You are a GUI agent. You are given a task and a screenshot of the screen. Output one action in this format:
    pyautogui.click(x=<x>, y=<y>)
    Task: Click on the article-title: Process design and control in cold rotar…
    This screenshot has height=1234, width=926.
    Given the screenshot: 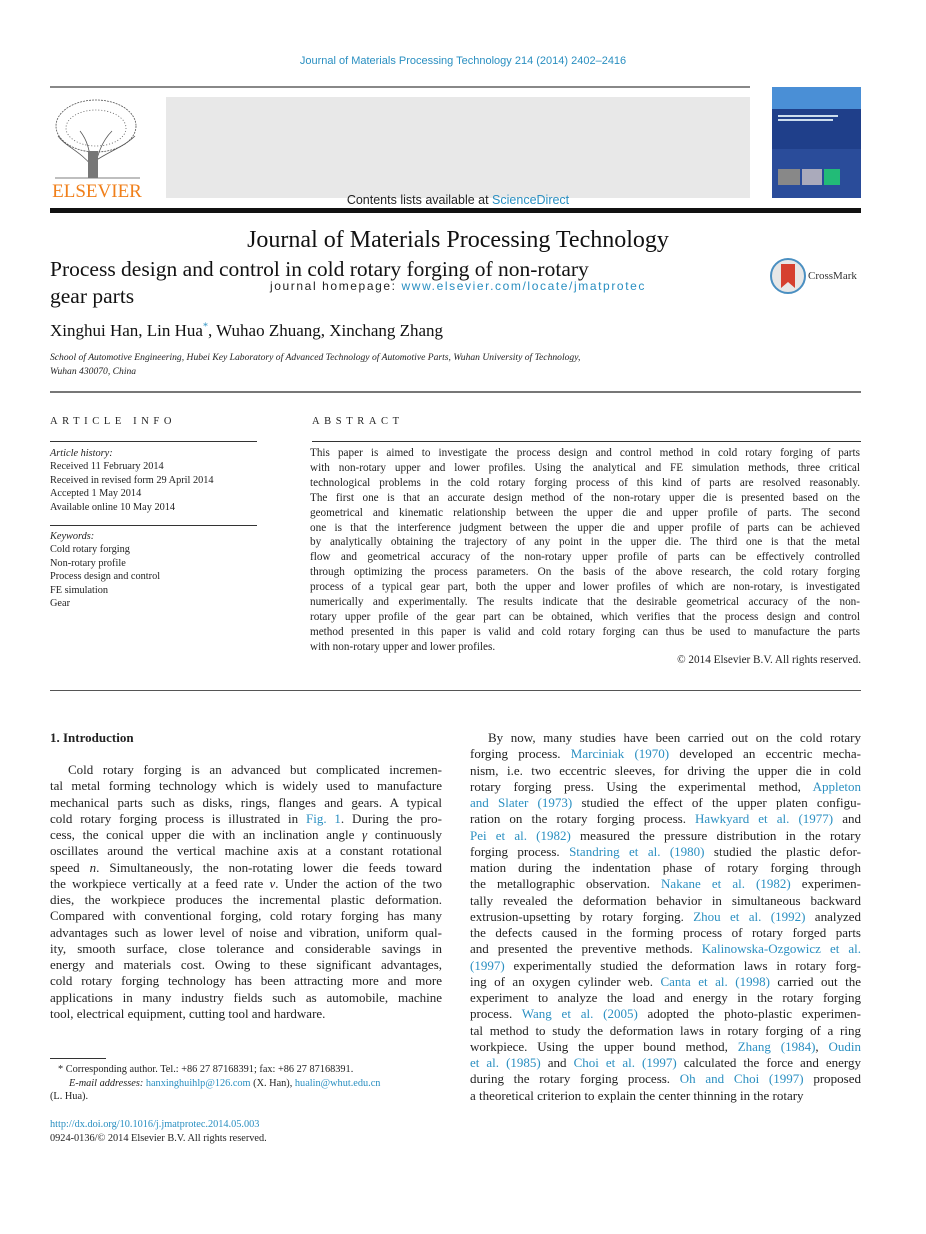 What is the action you would take?
    pyautogui.click(x=390, y=283)
    